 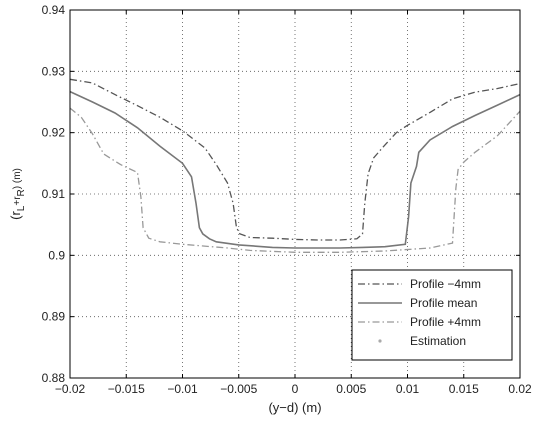 I want to click on y-tick-label: 0.9, so click(x=56, y=255).